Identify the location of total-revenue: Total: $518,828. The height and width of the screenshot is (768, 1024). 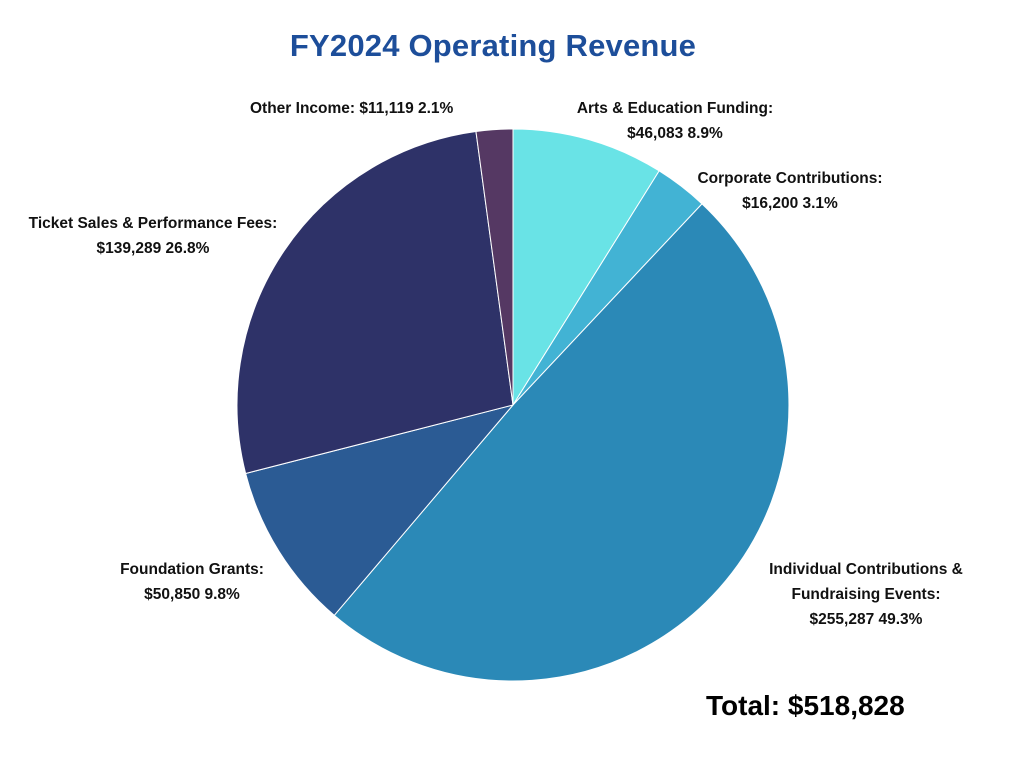
(805, 705).